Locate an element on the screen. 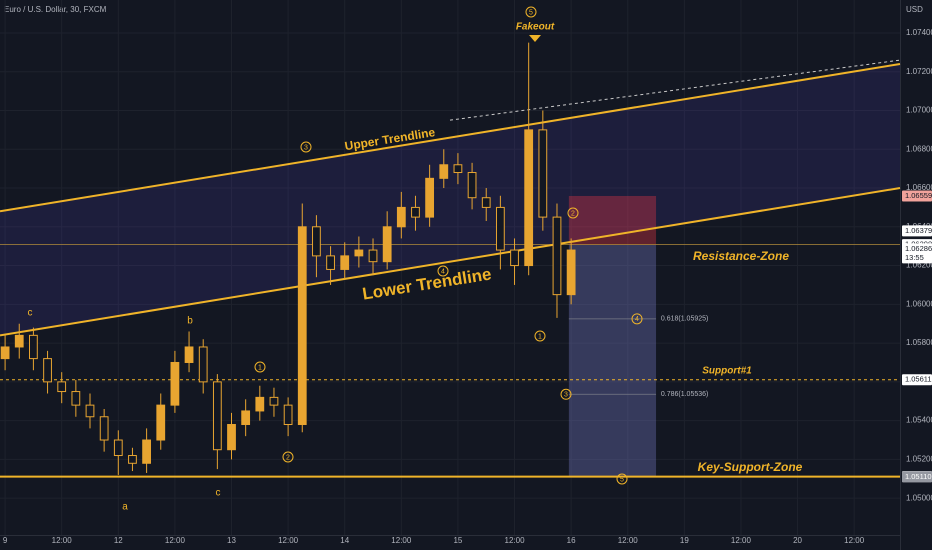 Image resolution: width=932 pixels, height=550 pixels. y-tick-label: 1.05000 is located at coordinates (919, 497).